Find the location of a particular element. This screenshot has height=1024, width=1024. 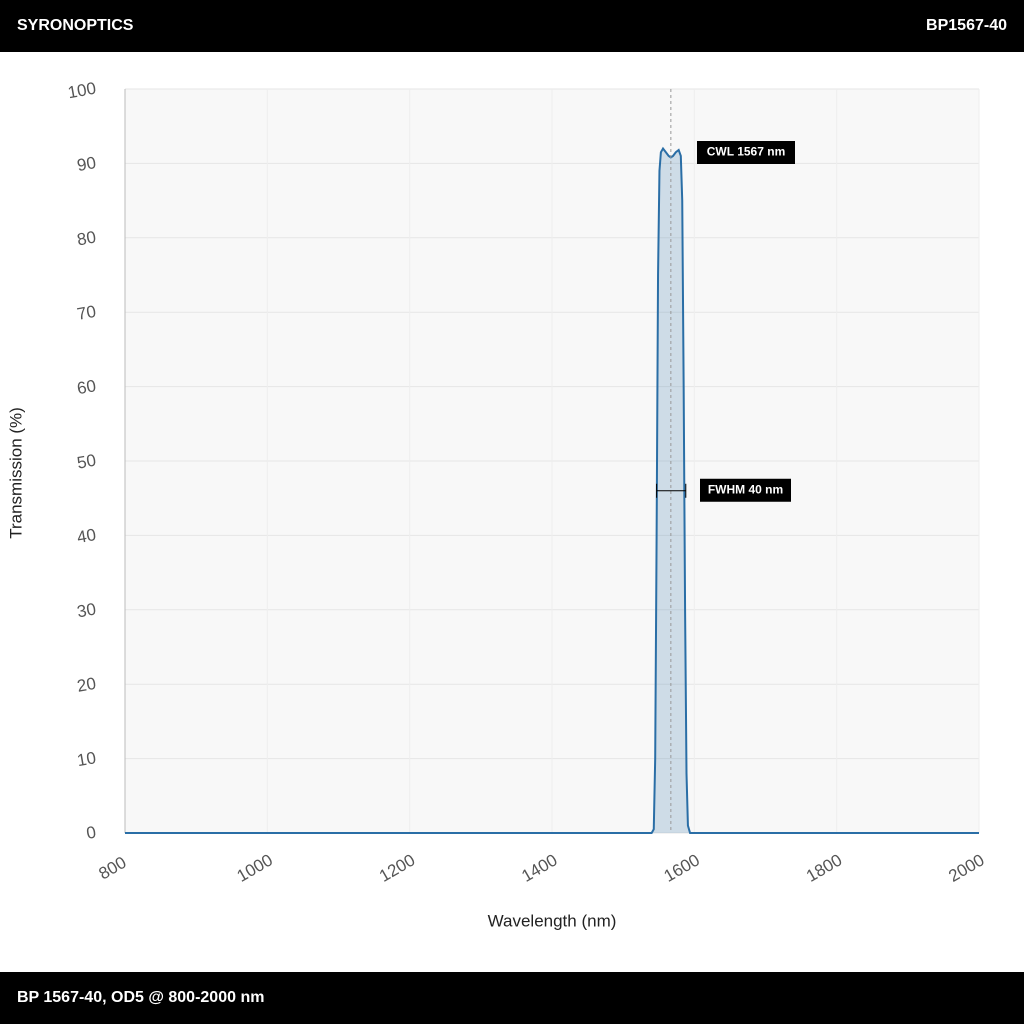

fwhm-label: FWHM 40 nm is located at coordinates (745, 489).